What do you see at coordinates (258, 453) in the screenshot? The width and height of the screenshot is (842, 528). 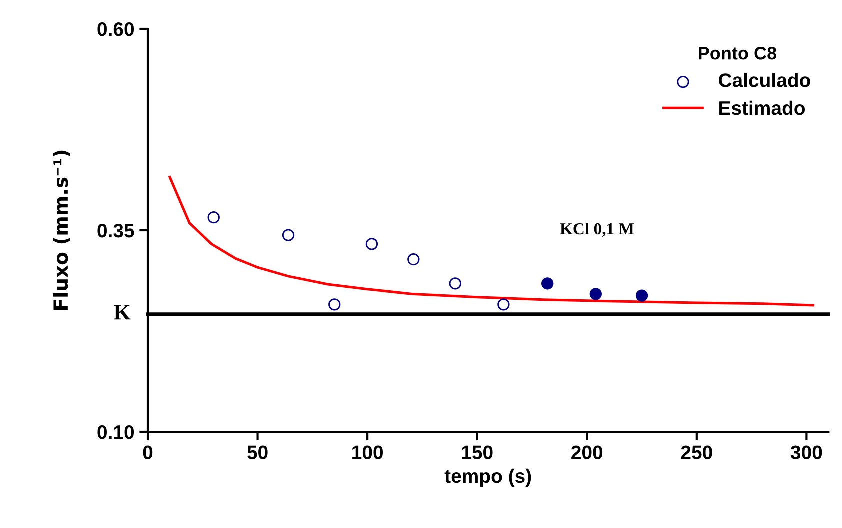 I see `x-tick-label: 50` at bounding box center [258, 453].